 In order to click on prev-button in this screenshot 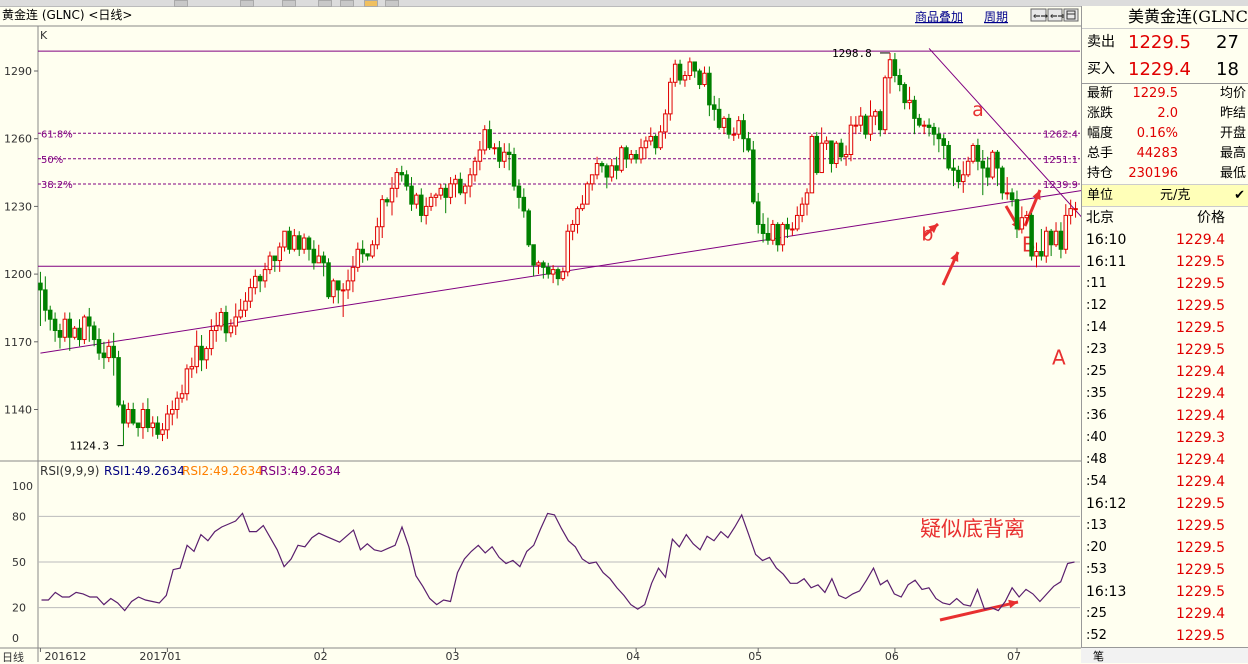, I will do `click(1038, 15)`.